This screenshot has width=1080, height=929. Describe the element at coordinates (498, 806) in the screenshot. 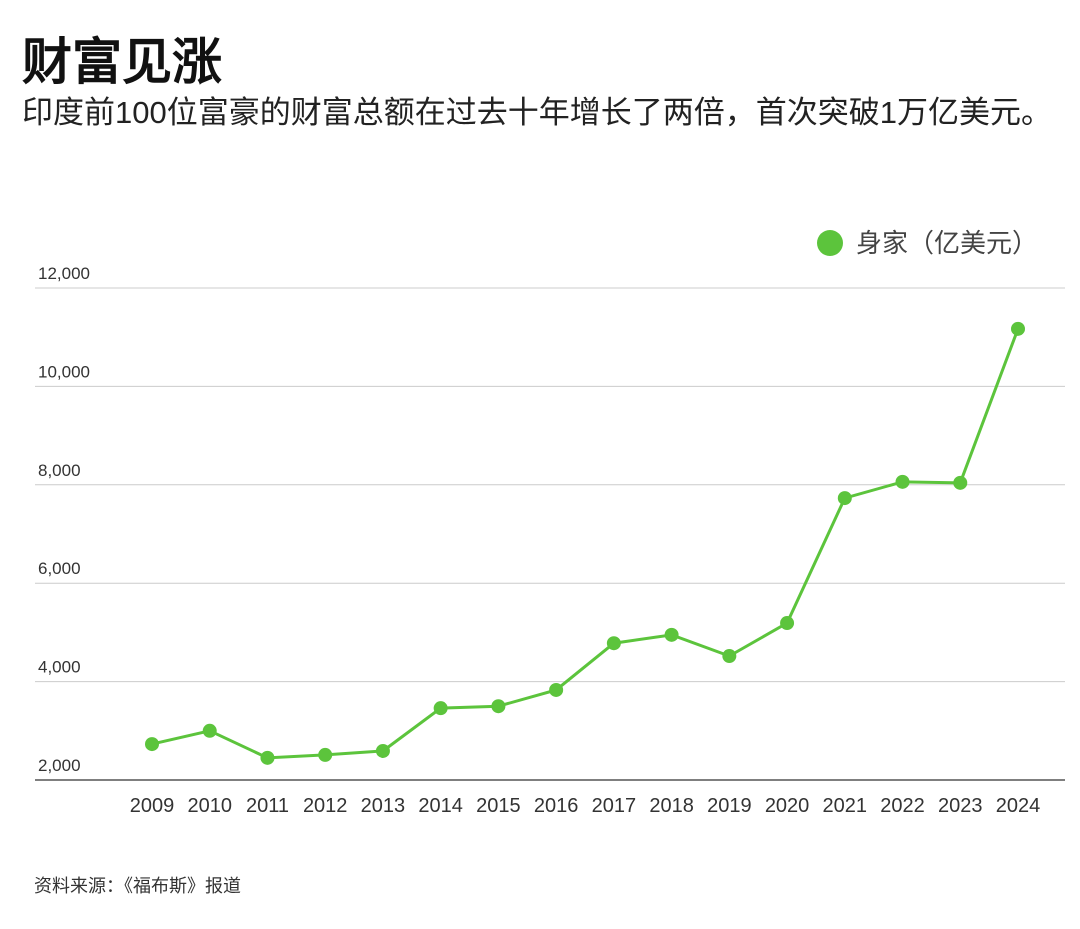

I see `x-tick-label: 2015` at that location.